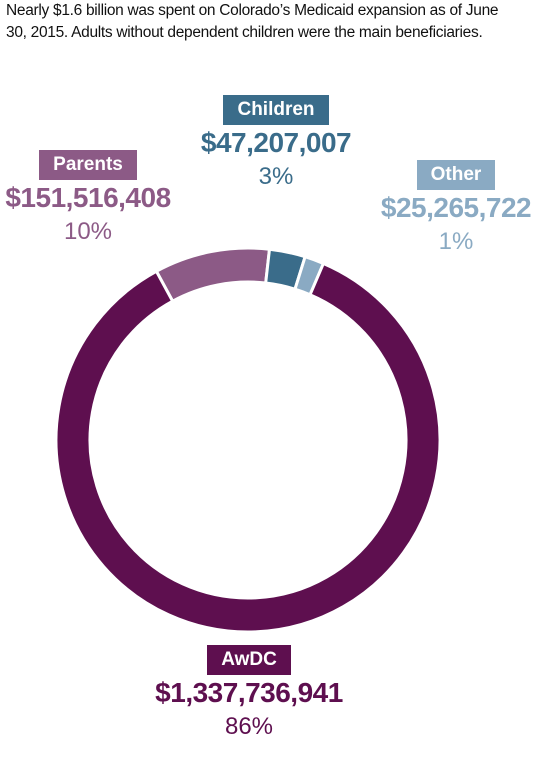 Image resolution: width=538 pixels, height=760 pixels. I want to click on other-percent: 1%, so click(456, 241).